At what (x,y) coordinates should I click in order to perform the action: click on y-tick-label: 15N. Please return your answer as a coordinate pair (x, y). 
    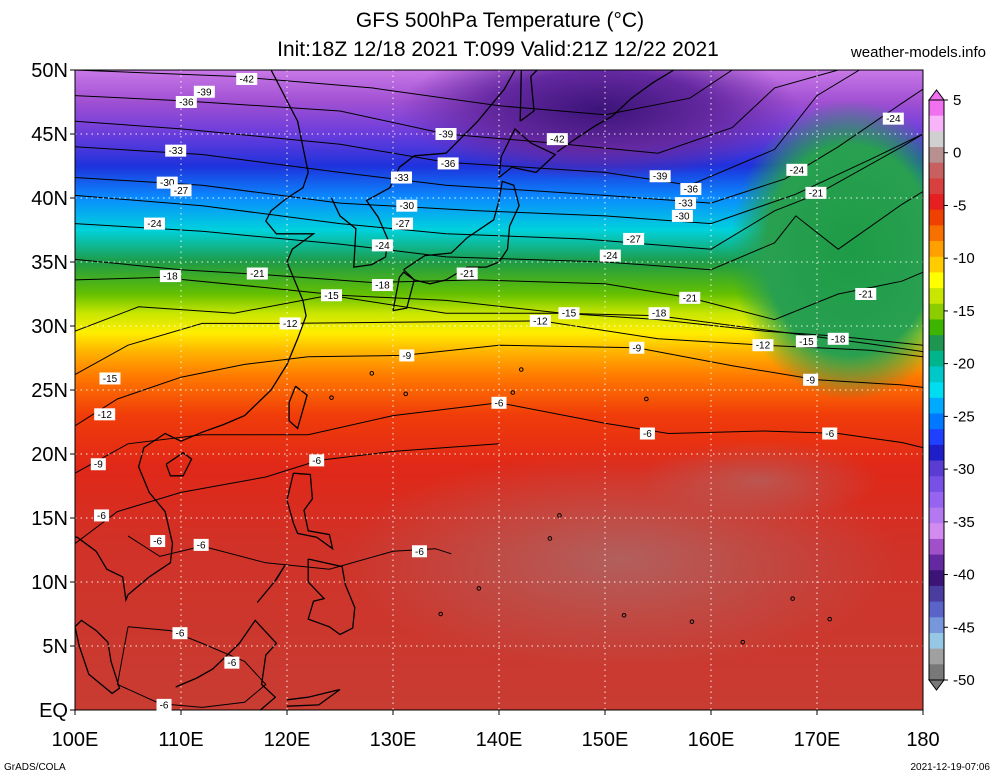
    Looking at the image, I should click on (49, 519).